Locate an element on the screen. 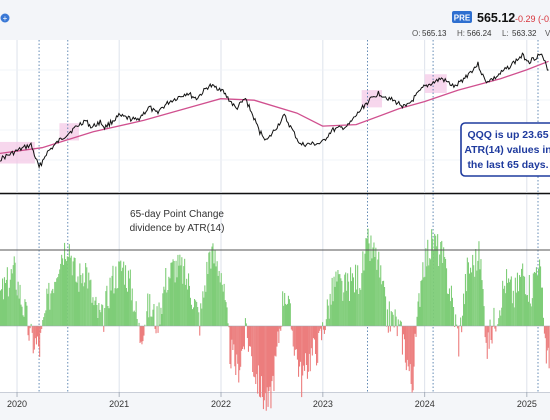 The width and height of the screenshot is (550, 420). low-value: 563.32 is located at coordinates (524, 33).